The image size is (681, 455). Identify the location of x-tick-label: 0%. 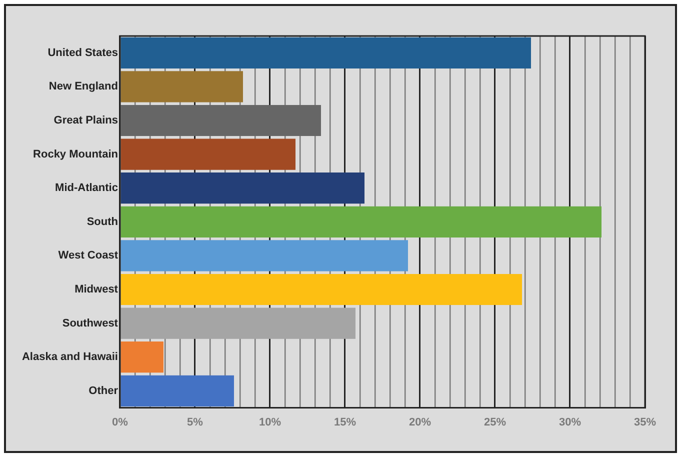
(120, 422).